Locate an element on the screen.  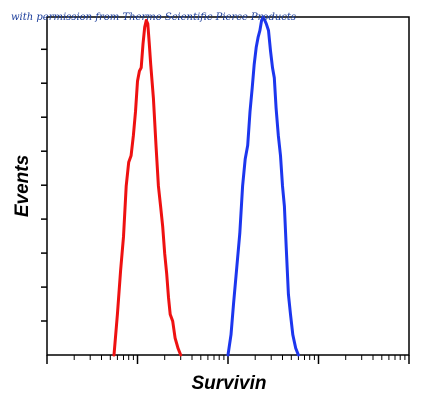
y-axis-title: Events is located at coordinates (22, 186).